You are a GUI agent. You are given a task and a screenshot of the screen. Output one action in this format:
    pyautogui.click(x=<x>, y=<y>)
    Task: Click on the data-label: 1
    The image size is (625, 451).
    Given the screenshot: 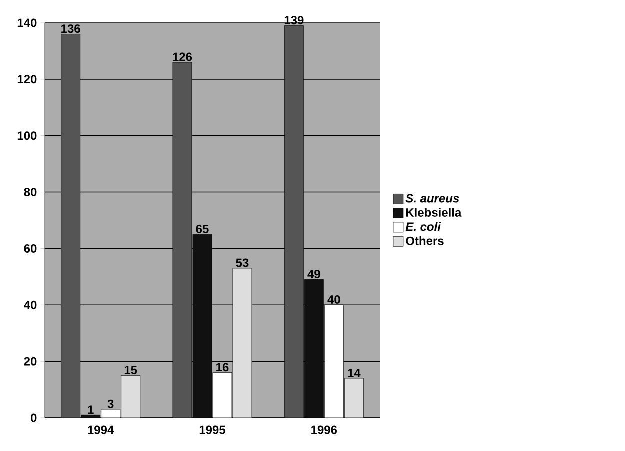 What is the action you would take?
    pyautogui.click(x=91, y=410)
    